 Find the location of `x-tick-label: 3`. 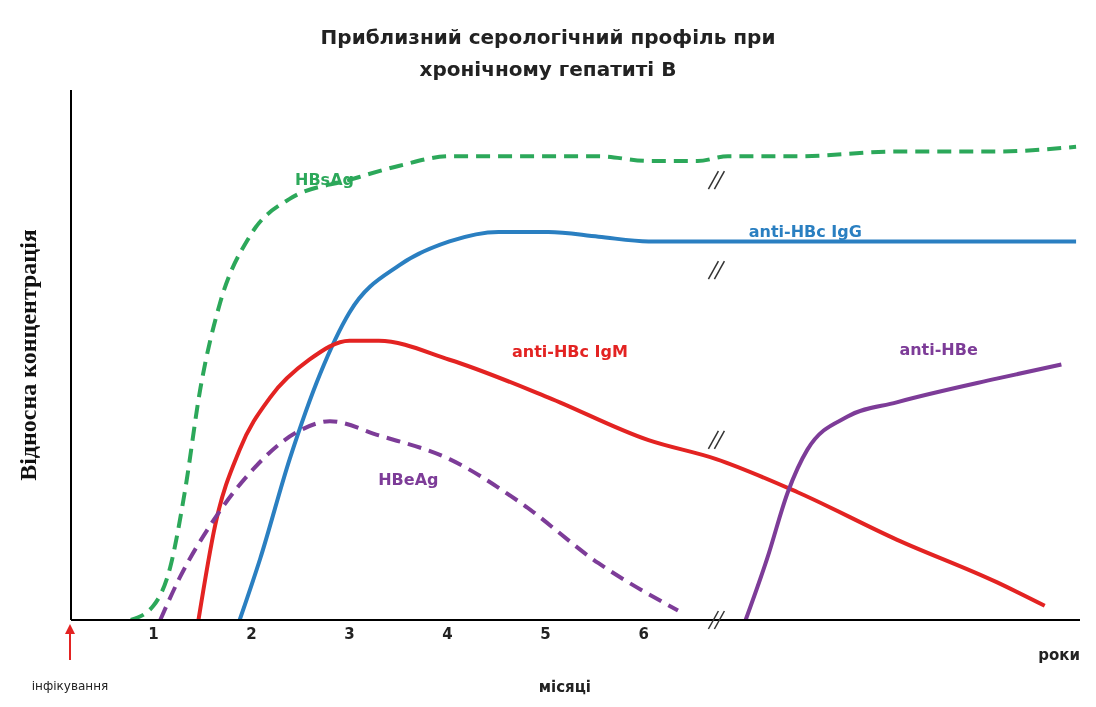

x-tick-label: 3 is located at coordinates (349, 633).